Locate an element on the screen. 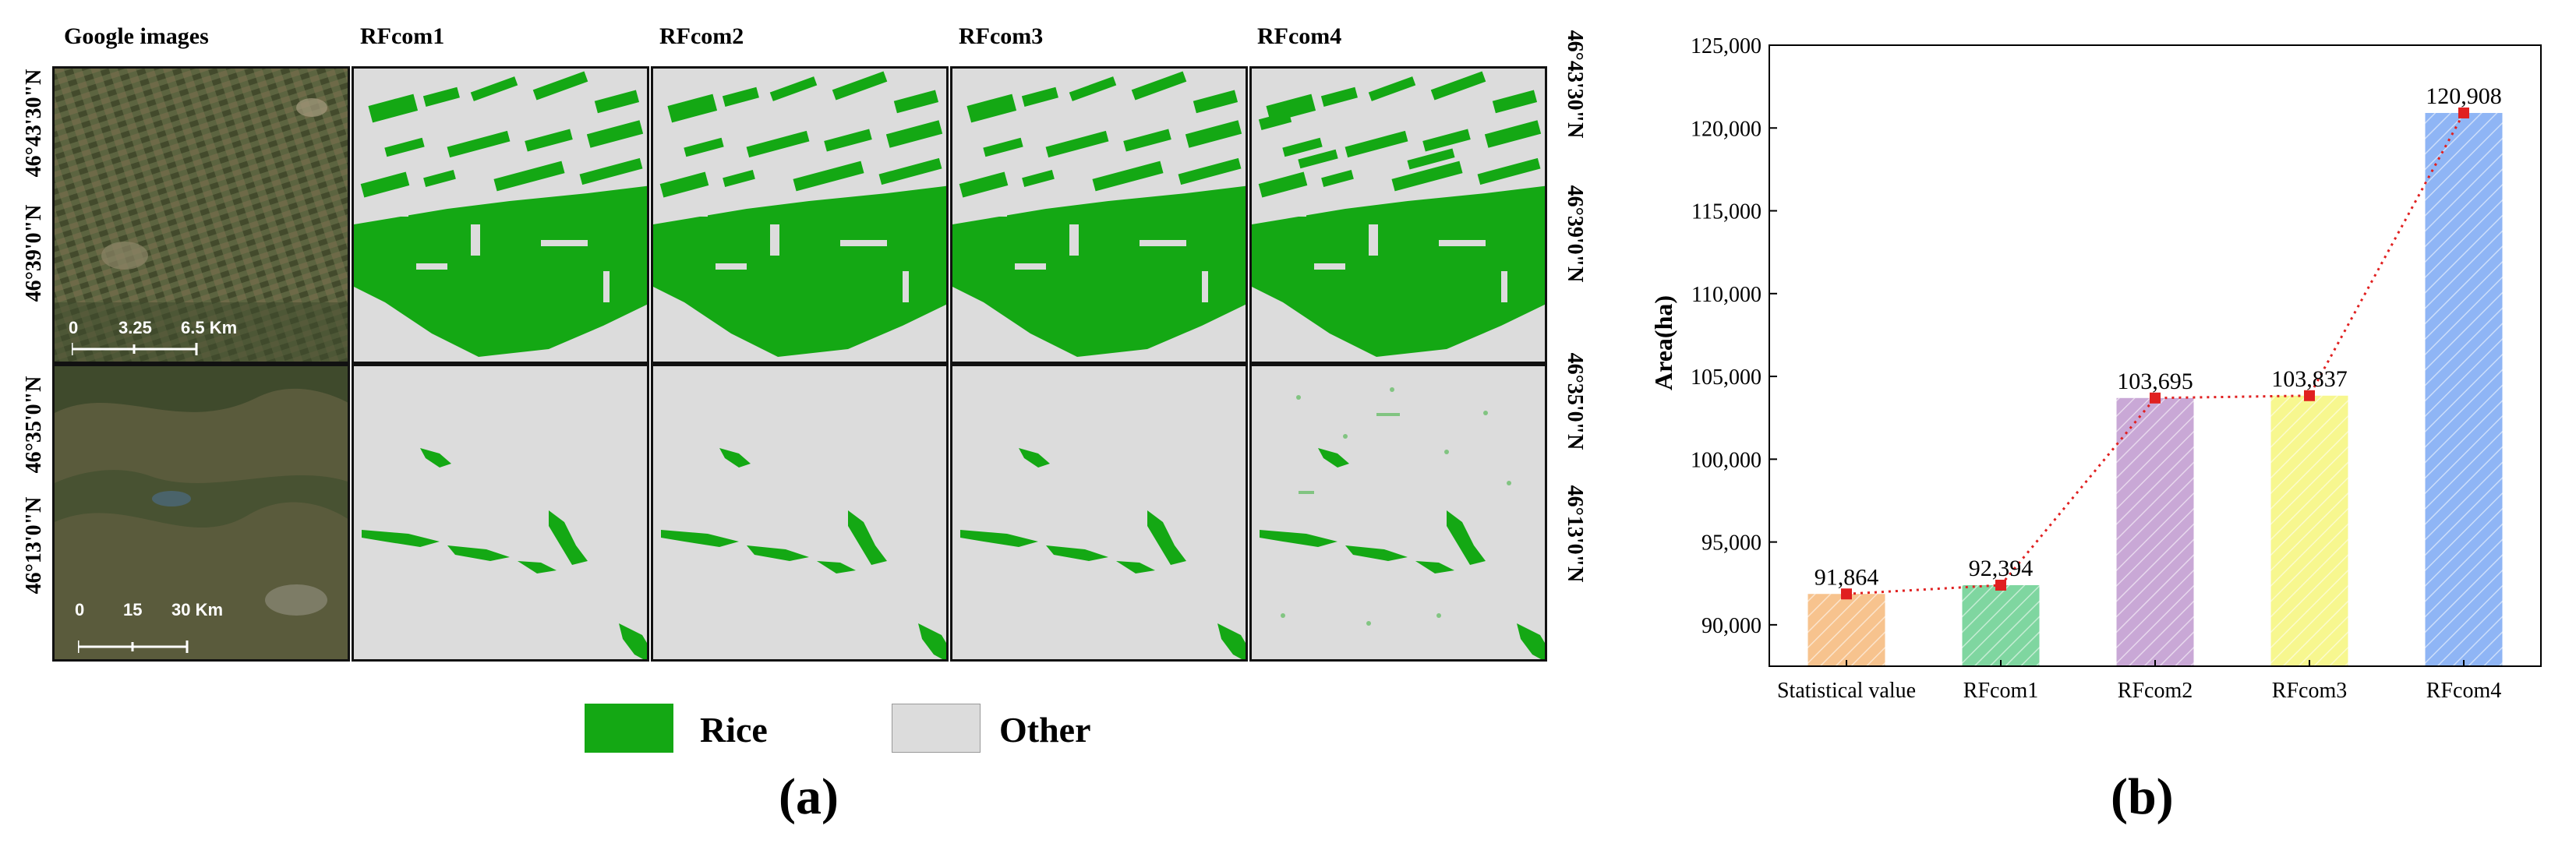  satellite-image-bottom: 0 15 30 Km is located at coordinates (201, 513).